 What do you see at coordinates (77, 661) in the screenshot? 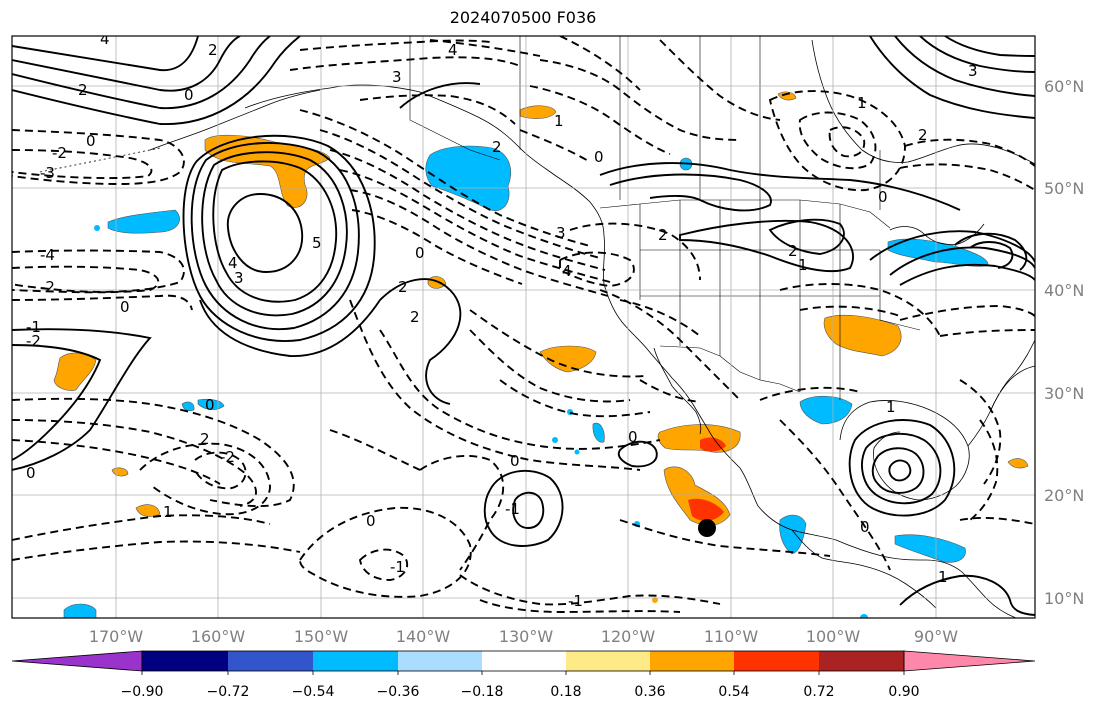
I see `colorbar-extend-low` at bounding box center [77, 661].